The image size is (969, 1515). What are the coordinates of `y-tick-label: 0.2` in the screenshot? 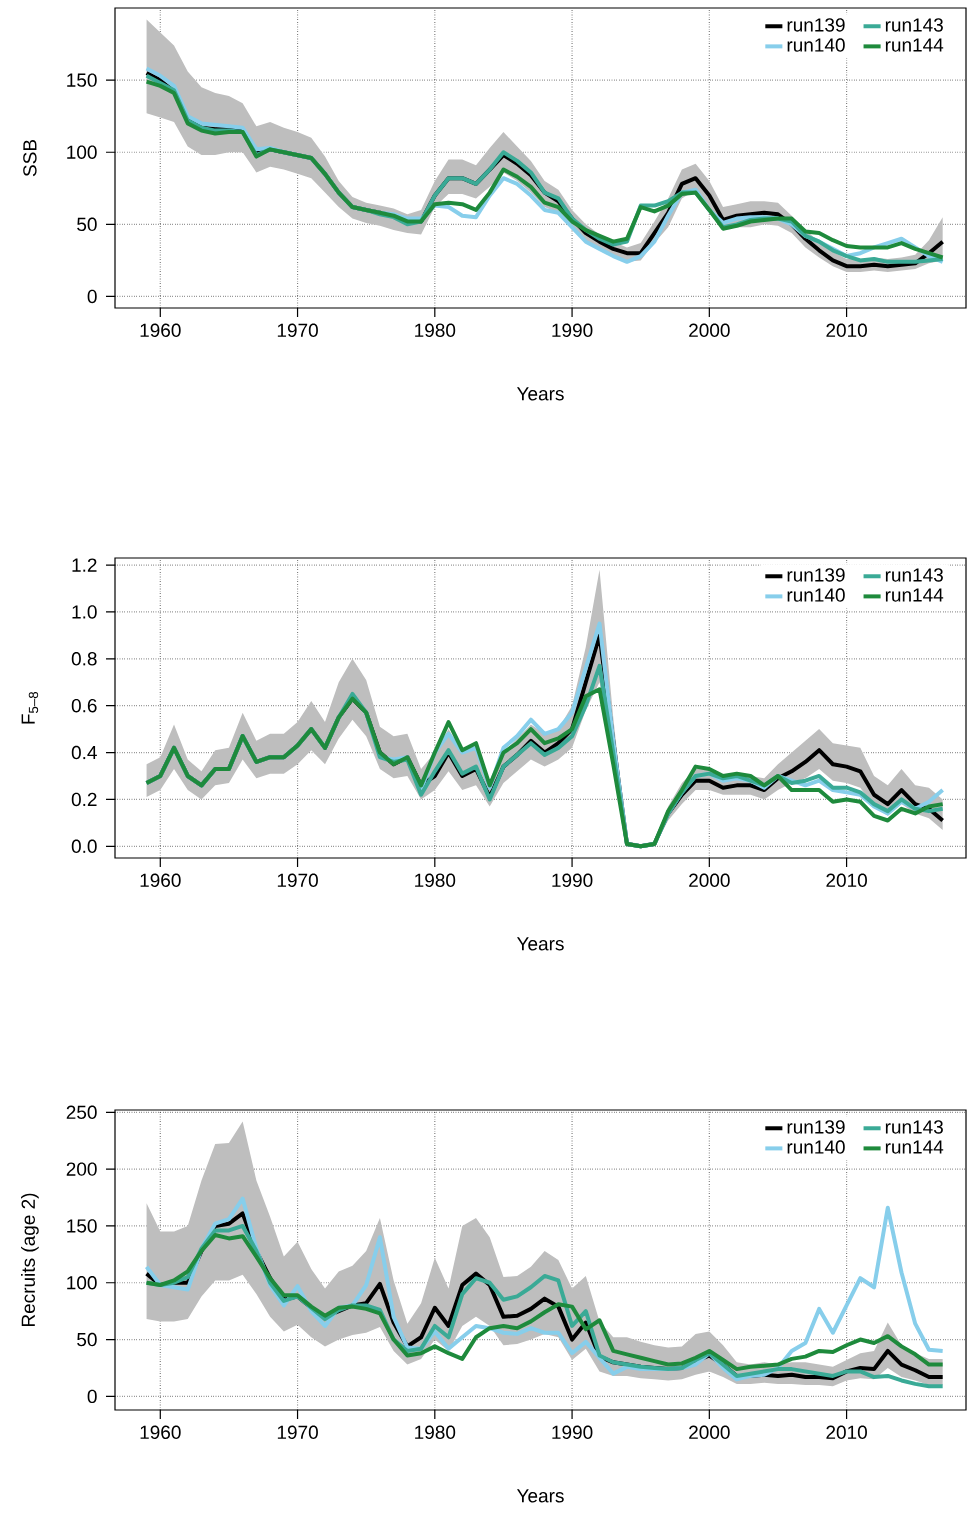 It's located at (84, 799).